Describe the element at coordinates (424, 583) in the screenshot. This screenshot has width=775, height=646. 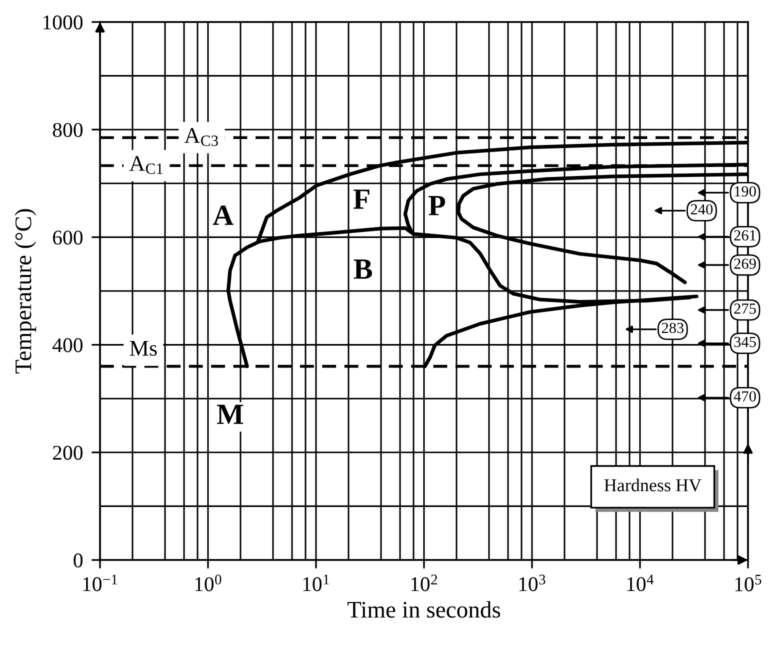
I see `x-tick-label: 10$^{2}$` at that location.